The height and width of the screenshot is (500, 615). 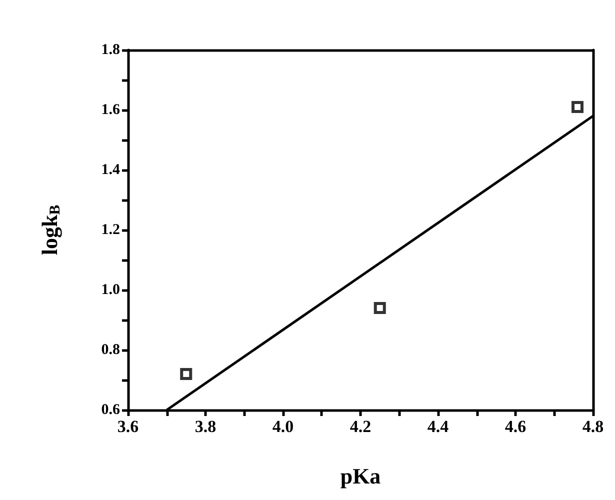 I want to click on x-tick-label: 4.0, so click(x=283, y=426).